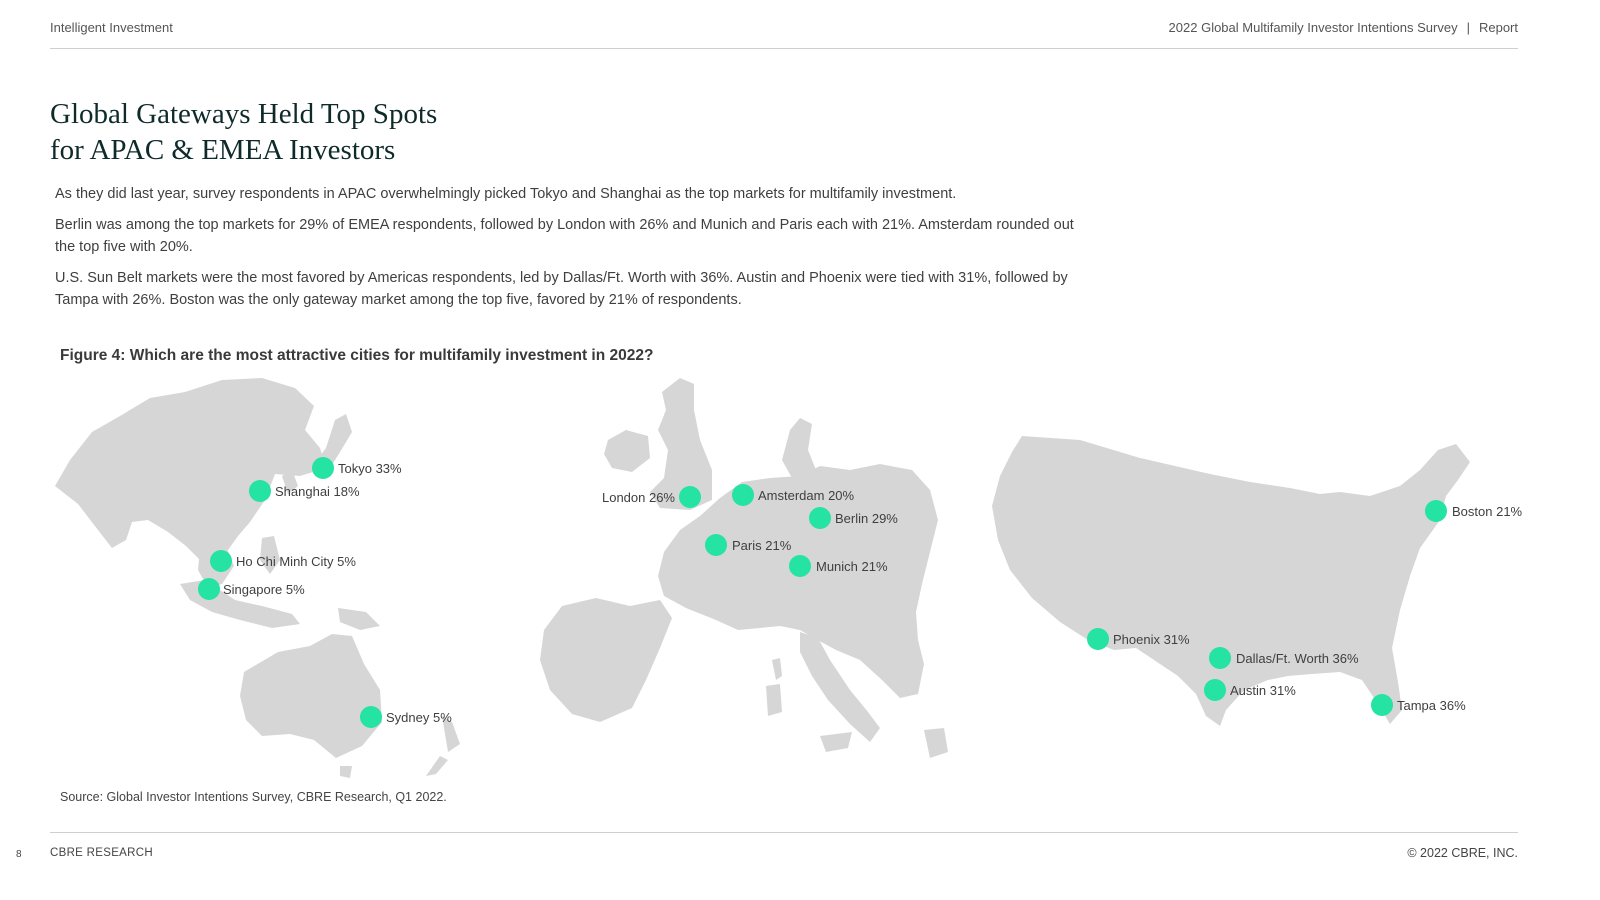  Describe the element at coordinates (1436, 511) in the screenshot. I see `city-marker-boston` at that location.